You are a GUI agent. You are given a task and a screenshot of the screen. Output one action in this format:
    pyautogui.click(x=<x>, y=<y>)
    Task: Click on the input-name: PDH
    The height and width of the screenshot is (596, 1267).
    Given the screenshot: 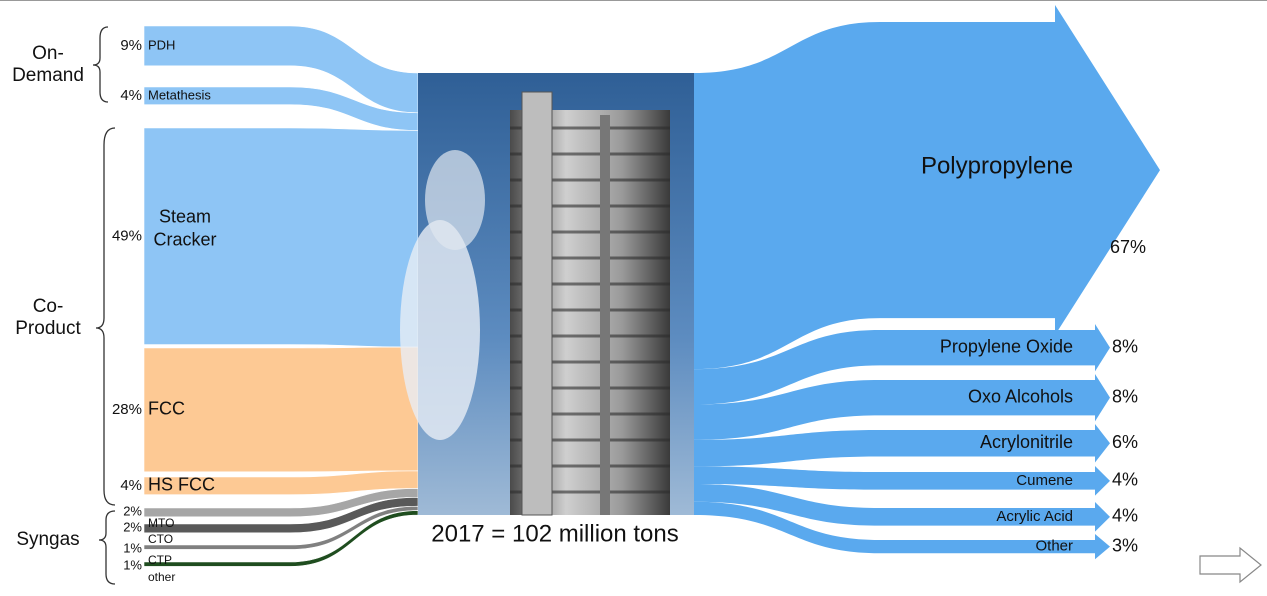 What is the action you would take?
    pyautogui.click(x=161, y=44)
    